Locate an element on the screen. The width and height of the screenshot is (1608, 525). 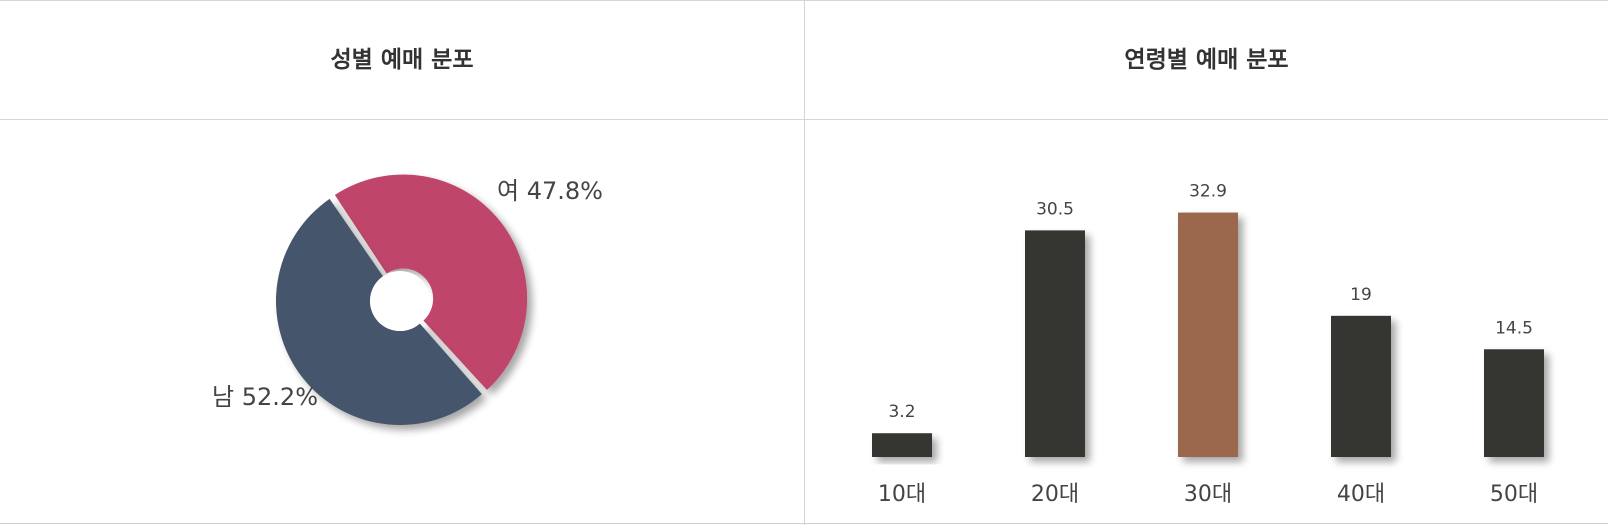
bar-category-label: 30대 is located at coordinates (1208, 494).